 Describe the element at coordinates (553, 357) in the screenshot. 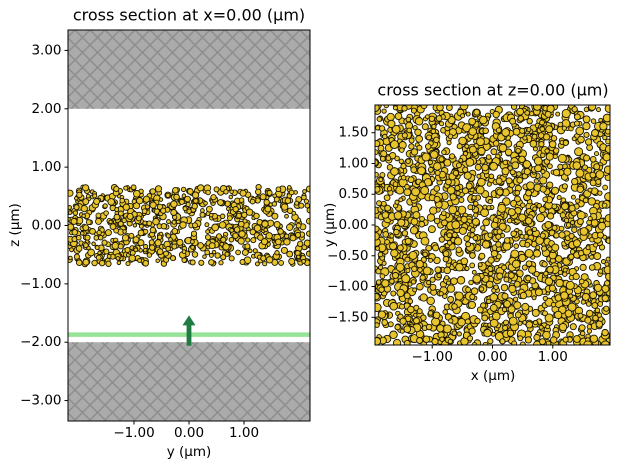

I see `x-tick-label: 1.00` at that location.